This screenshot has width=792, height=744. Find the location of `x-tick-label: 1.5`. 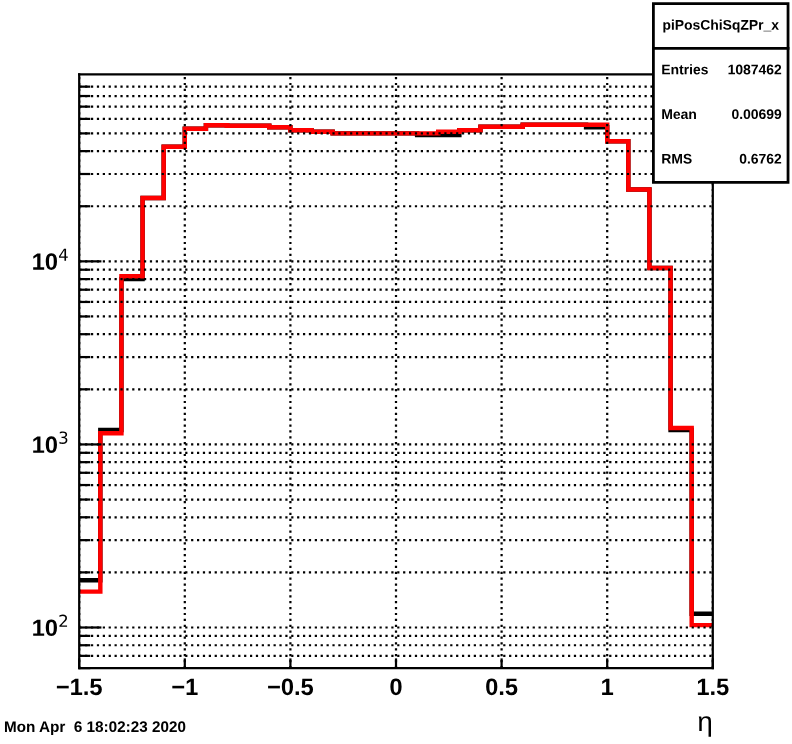

x-tick-label: 1.5 is located at coordinates (713, 687).